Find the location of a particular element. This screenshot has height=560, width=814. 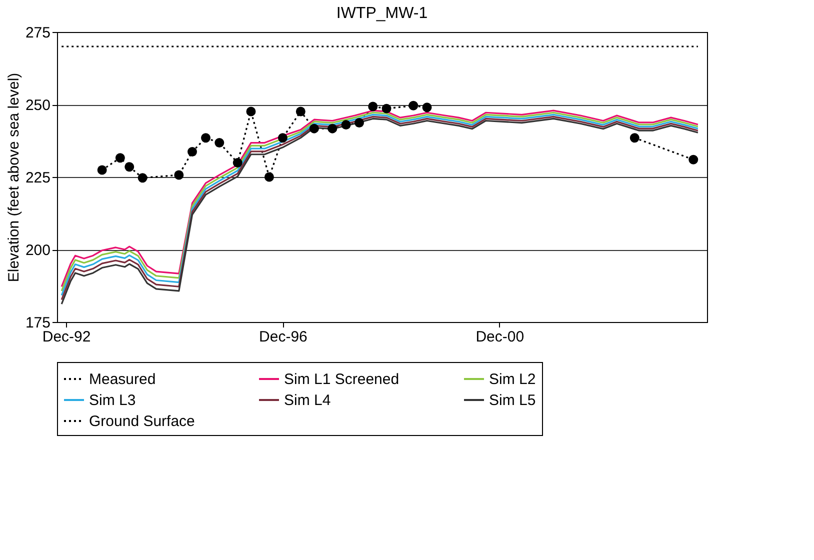

legend-label: Measured is located at coordinates (122, 379).